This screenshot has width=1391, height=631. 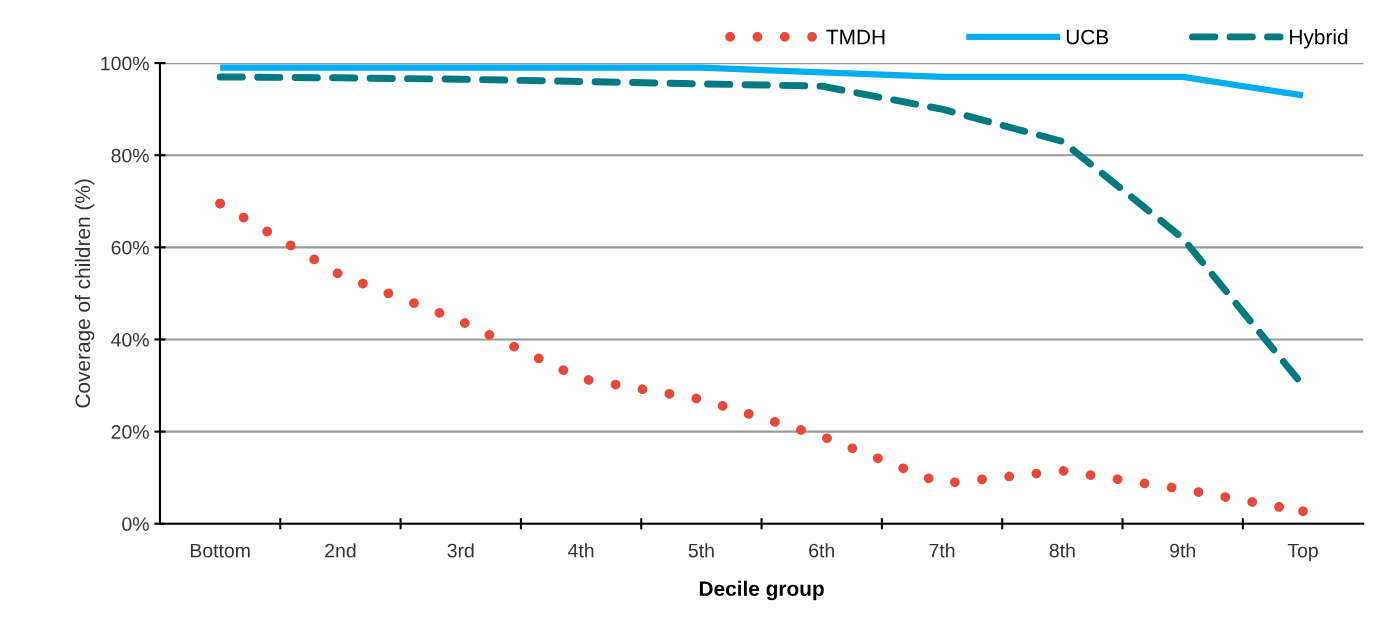 I want to click on y-tick-label: 60%, so click(x=130, y=247).